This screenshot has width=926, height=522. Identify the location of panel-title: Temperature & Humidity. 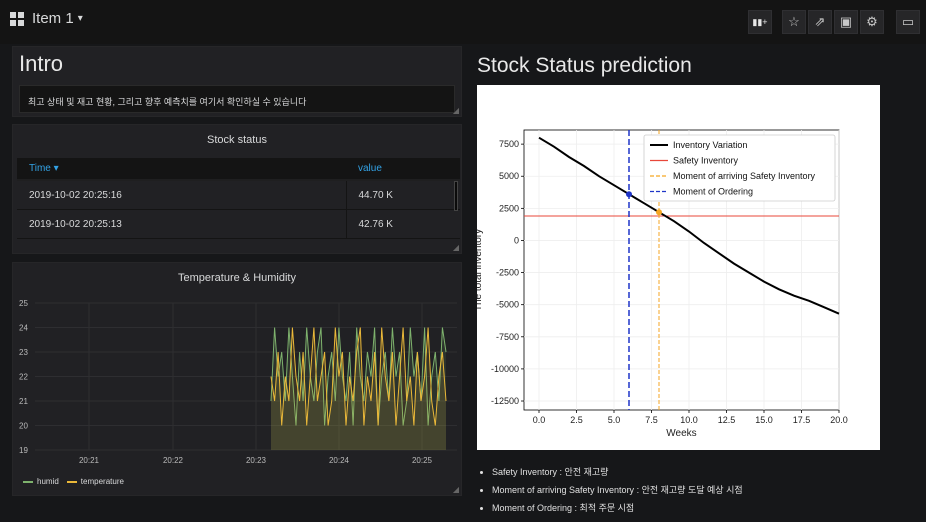
(237, 278).